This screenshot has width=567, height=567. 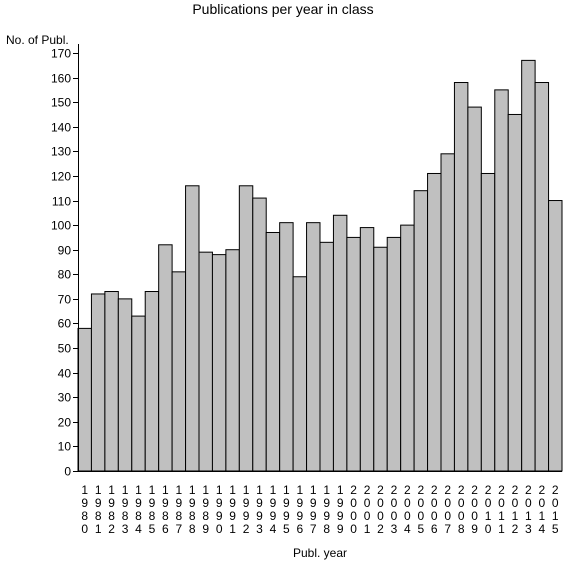 I want to click on bar-1997, so click(x=313, y=347).